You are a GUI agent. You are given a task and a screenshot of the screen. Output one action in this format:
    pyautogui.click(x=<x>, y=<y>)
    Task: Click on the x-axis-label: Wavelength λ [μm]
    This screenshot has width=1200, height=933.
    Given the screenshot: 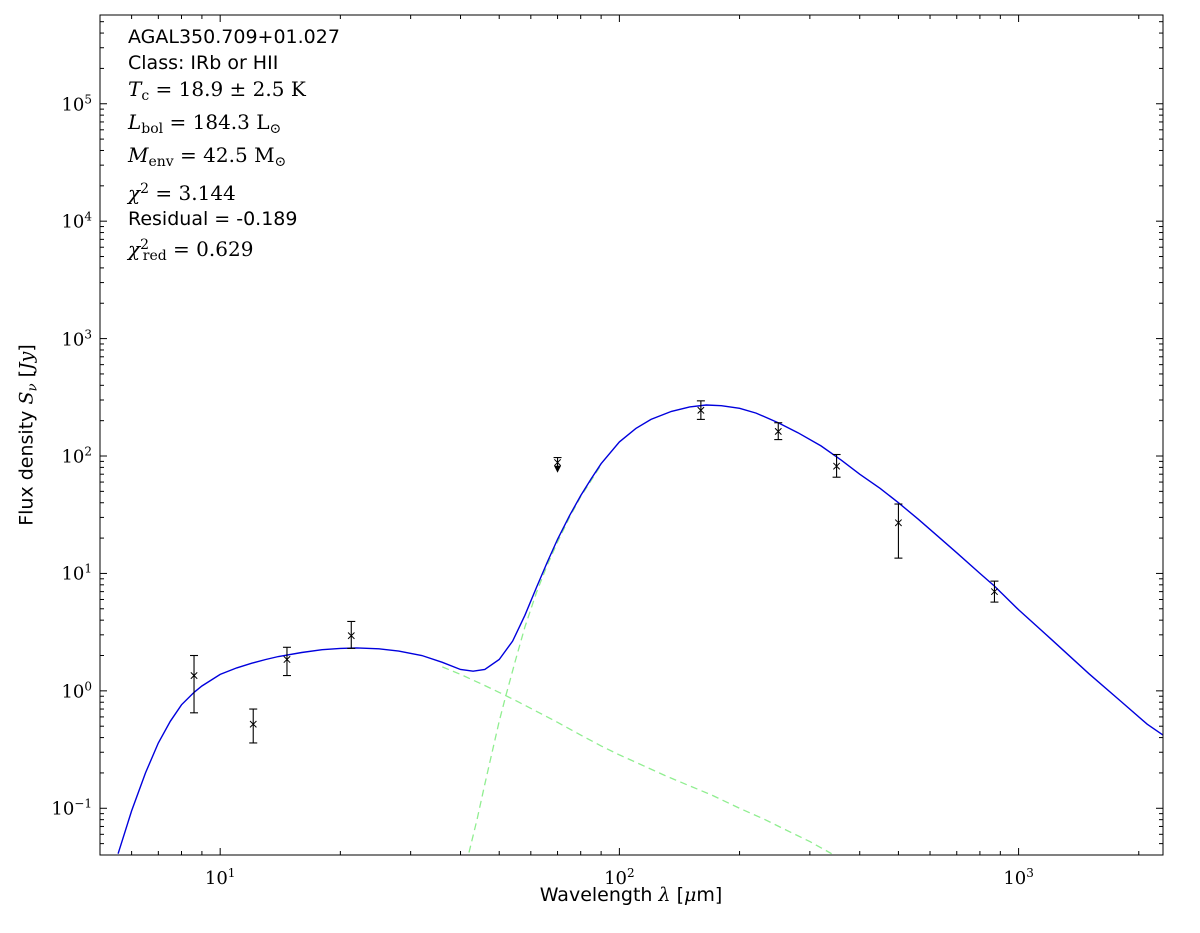 What is the action you would take?
    pyautogui.click(x=631, y=895)
    